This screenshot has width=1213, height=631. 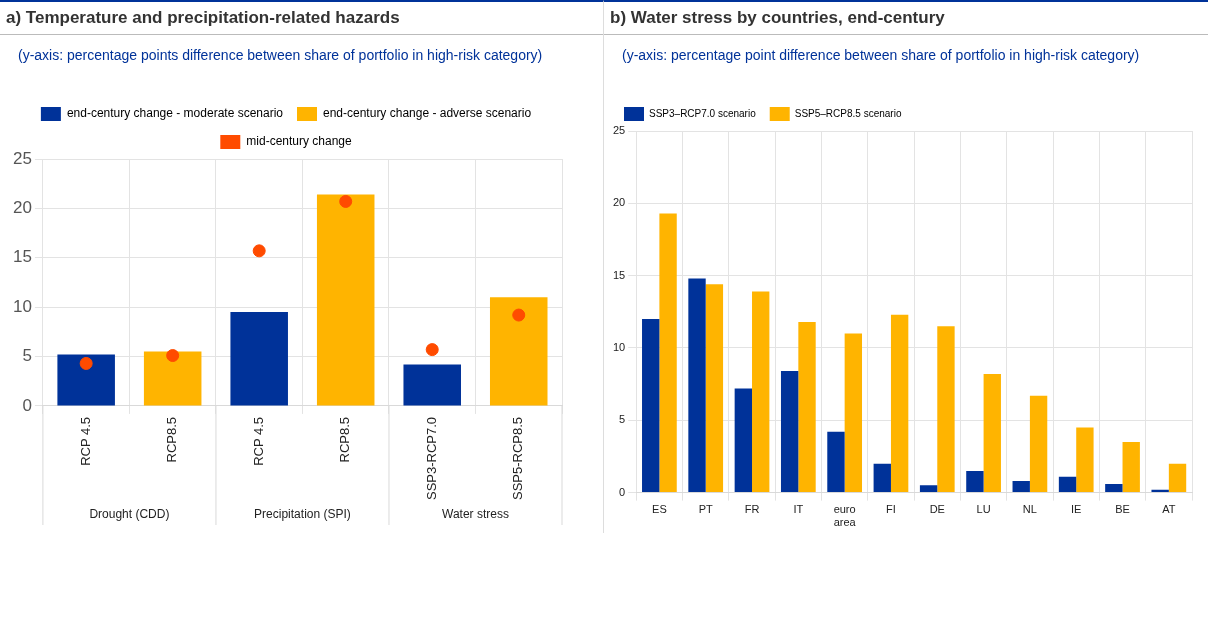 I want to click on x-tick-label: SSP3-RCP7.0, so click(x=431, y=458).